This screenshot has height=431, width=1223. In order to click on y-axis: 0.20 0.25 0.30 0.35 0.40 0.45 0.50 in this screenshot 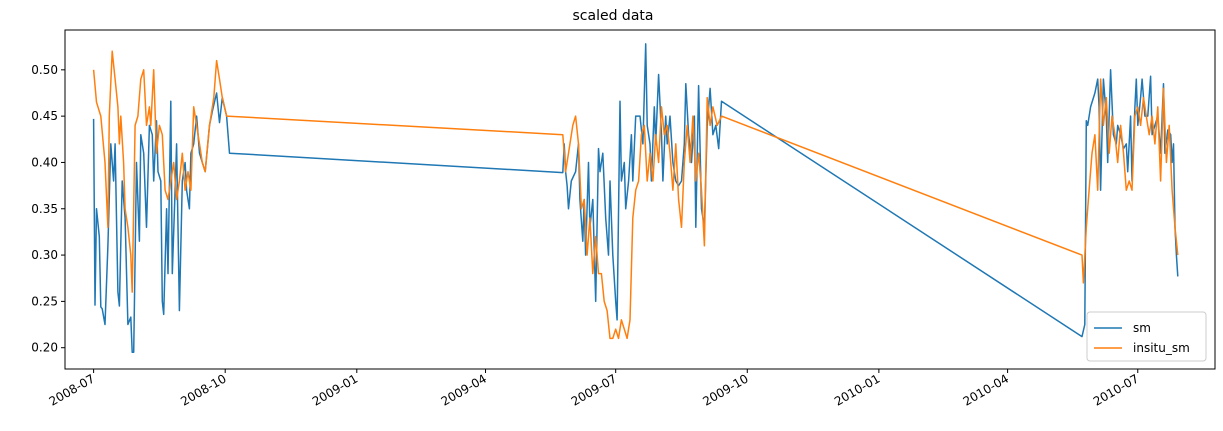, I will do `click(48, 209)`.